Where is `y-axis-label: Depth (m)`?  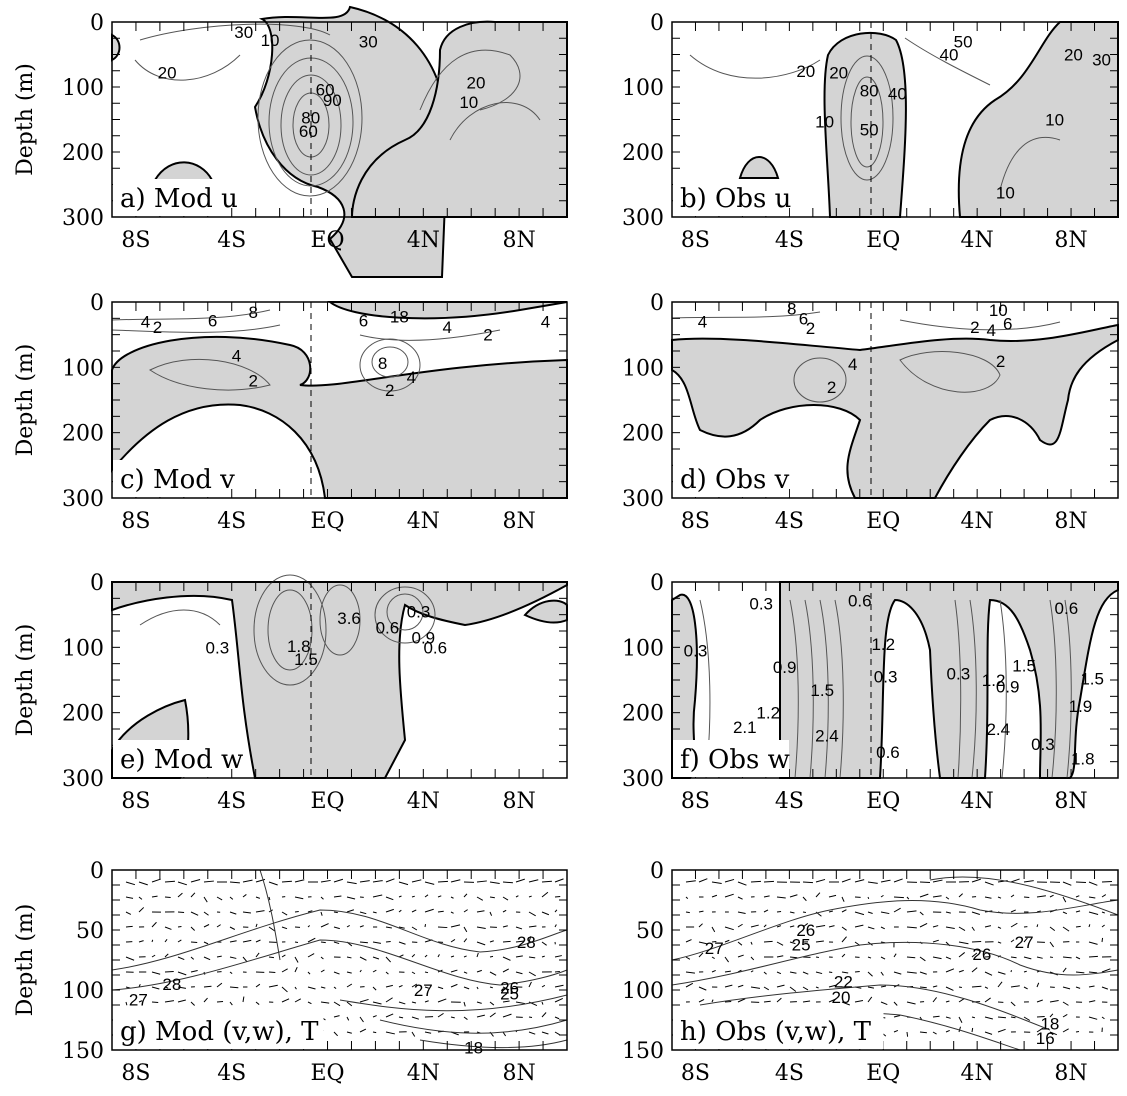
y-axis-label: Depth (m) is located at coordinates (25, 680).